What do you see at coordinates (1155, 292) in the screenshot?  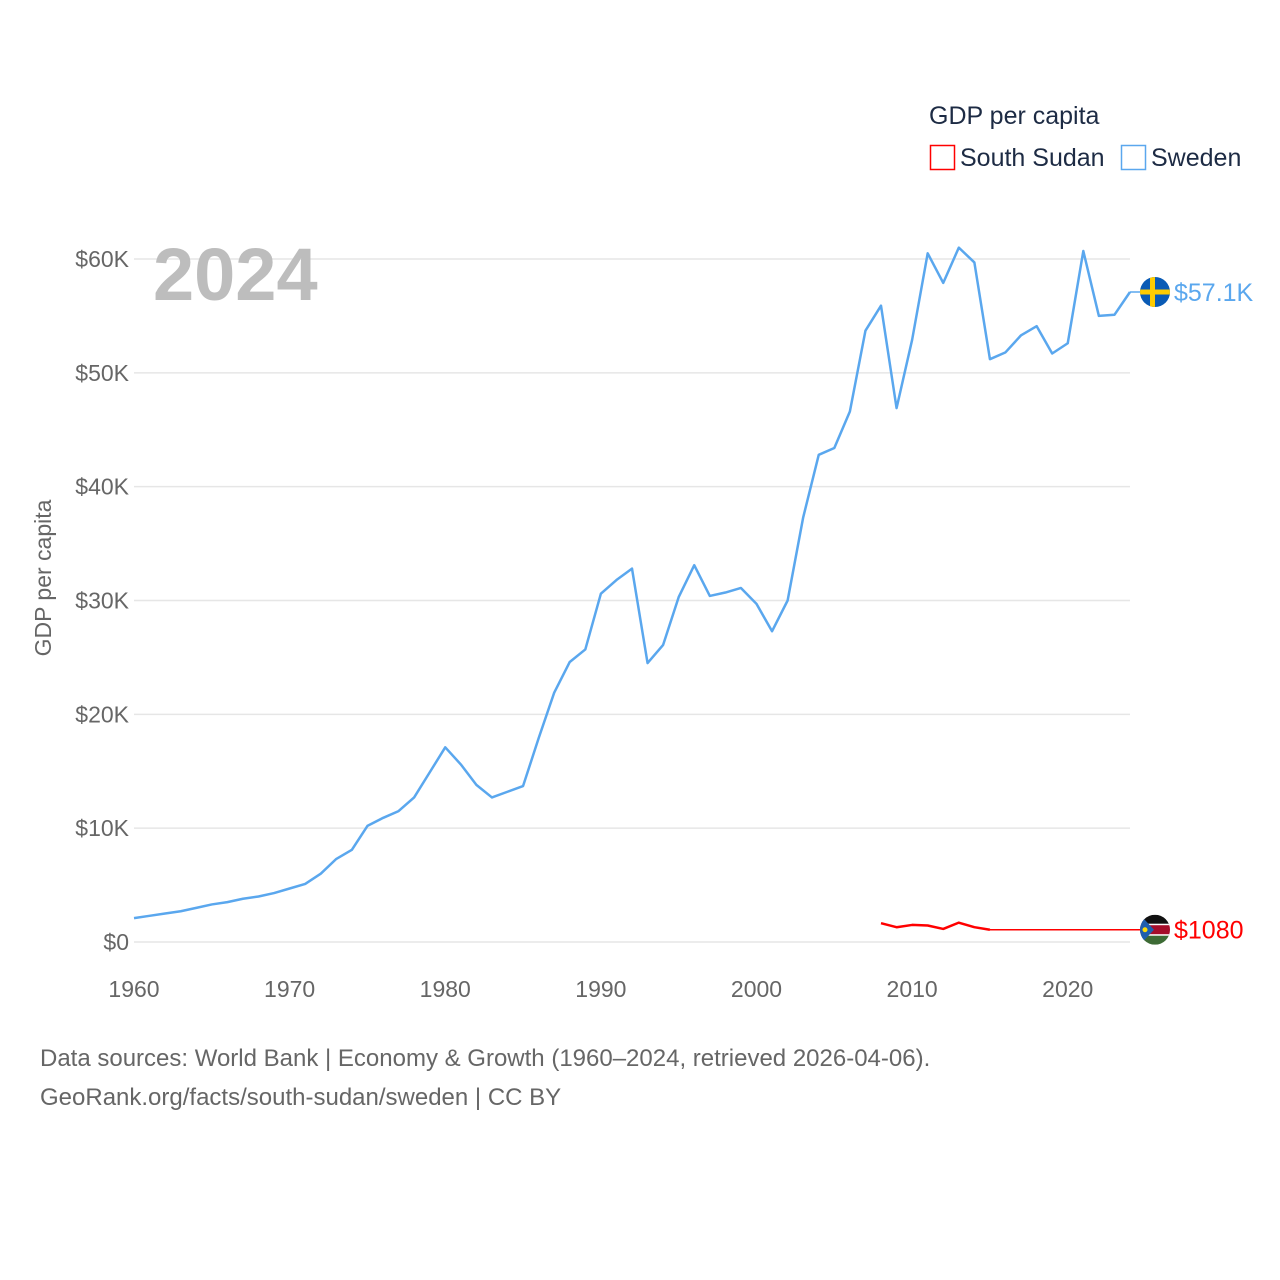 I see `sweden-flag-icon` at bounding box center [1155, 292].